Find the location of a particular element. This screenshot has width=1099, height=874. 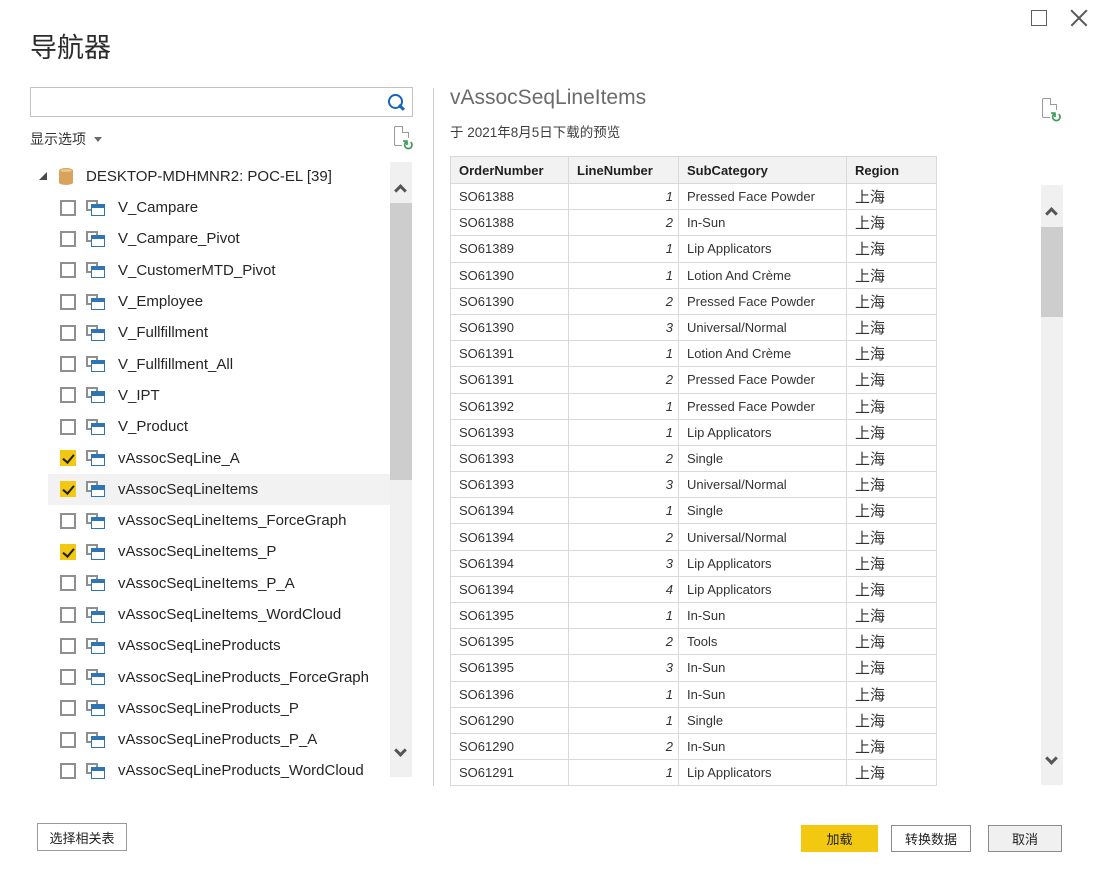

tree-scrollbar is located at coordinates (401, 469).